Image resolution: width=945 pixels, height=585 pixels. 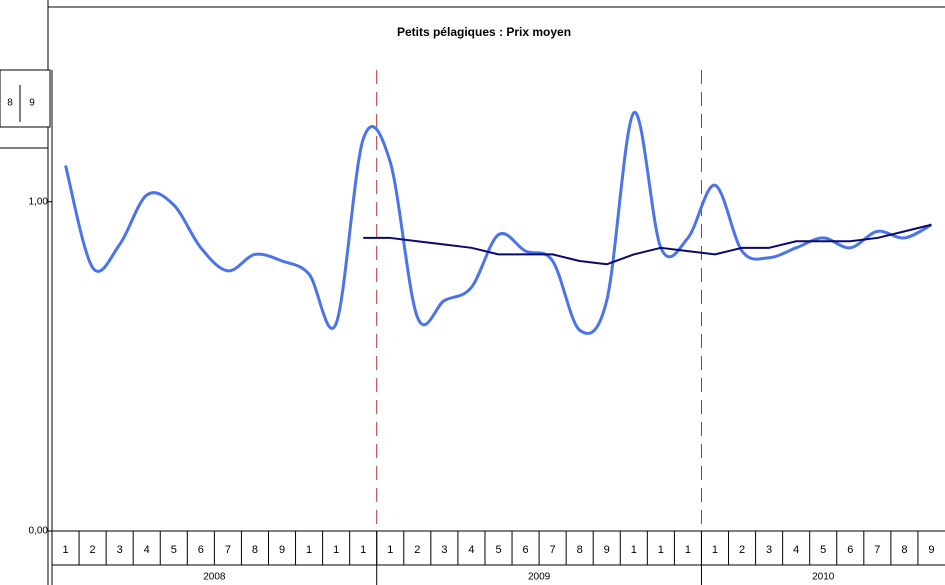 I want to click on y-tick-label: 0,00, so click(x=39, y=531).